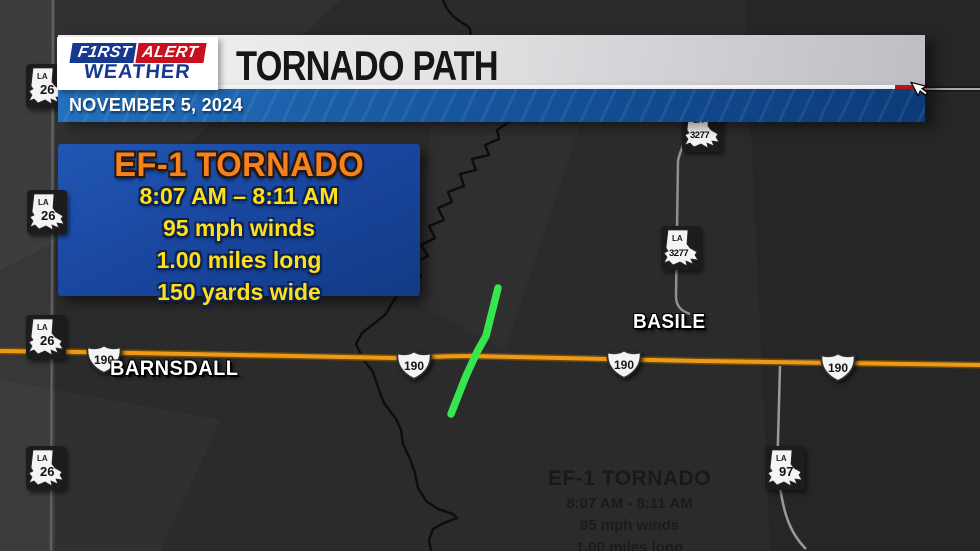 The height and width of the screenshot is (551, 980). I want to click on tornado-wind-speed: 95 mph winds, so click(239, 228).